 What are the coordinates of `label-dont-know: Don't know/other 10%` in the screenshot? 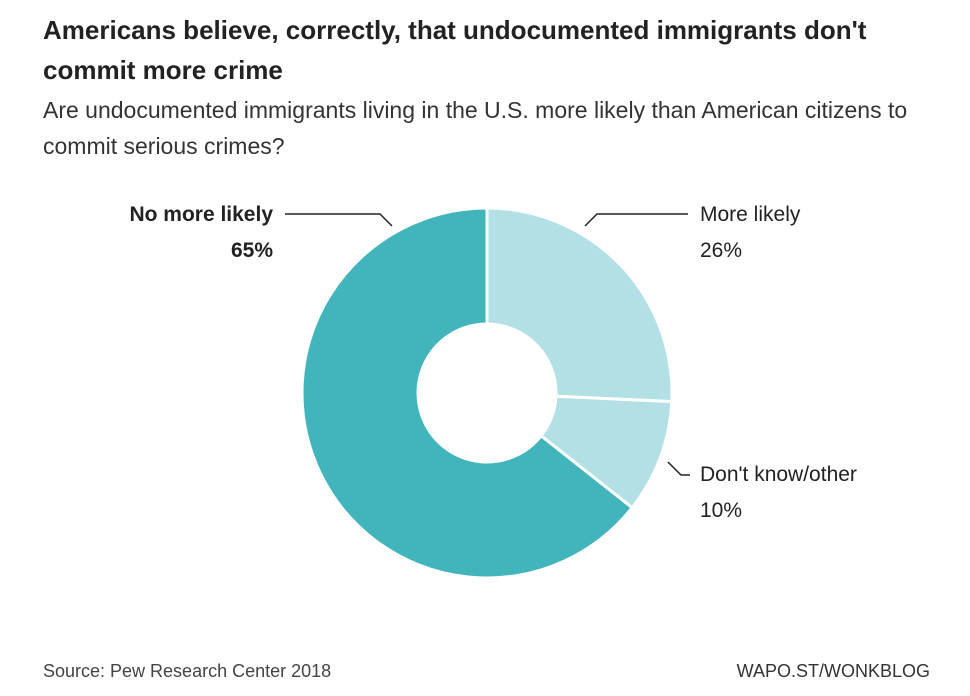 It's located at (778, 493).